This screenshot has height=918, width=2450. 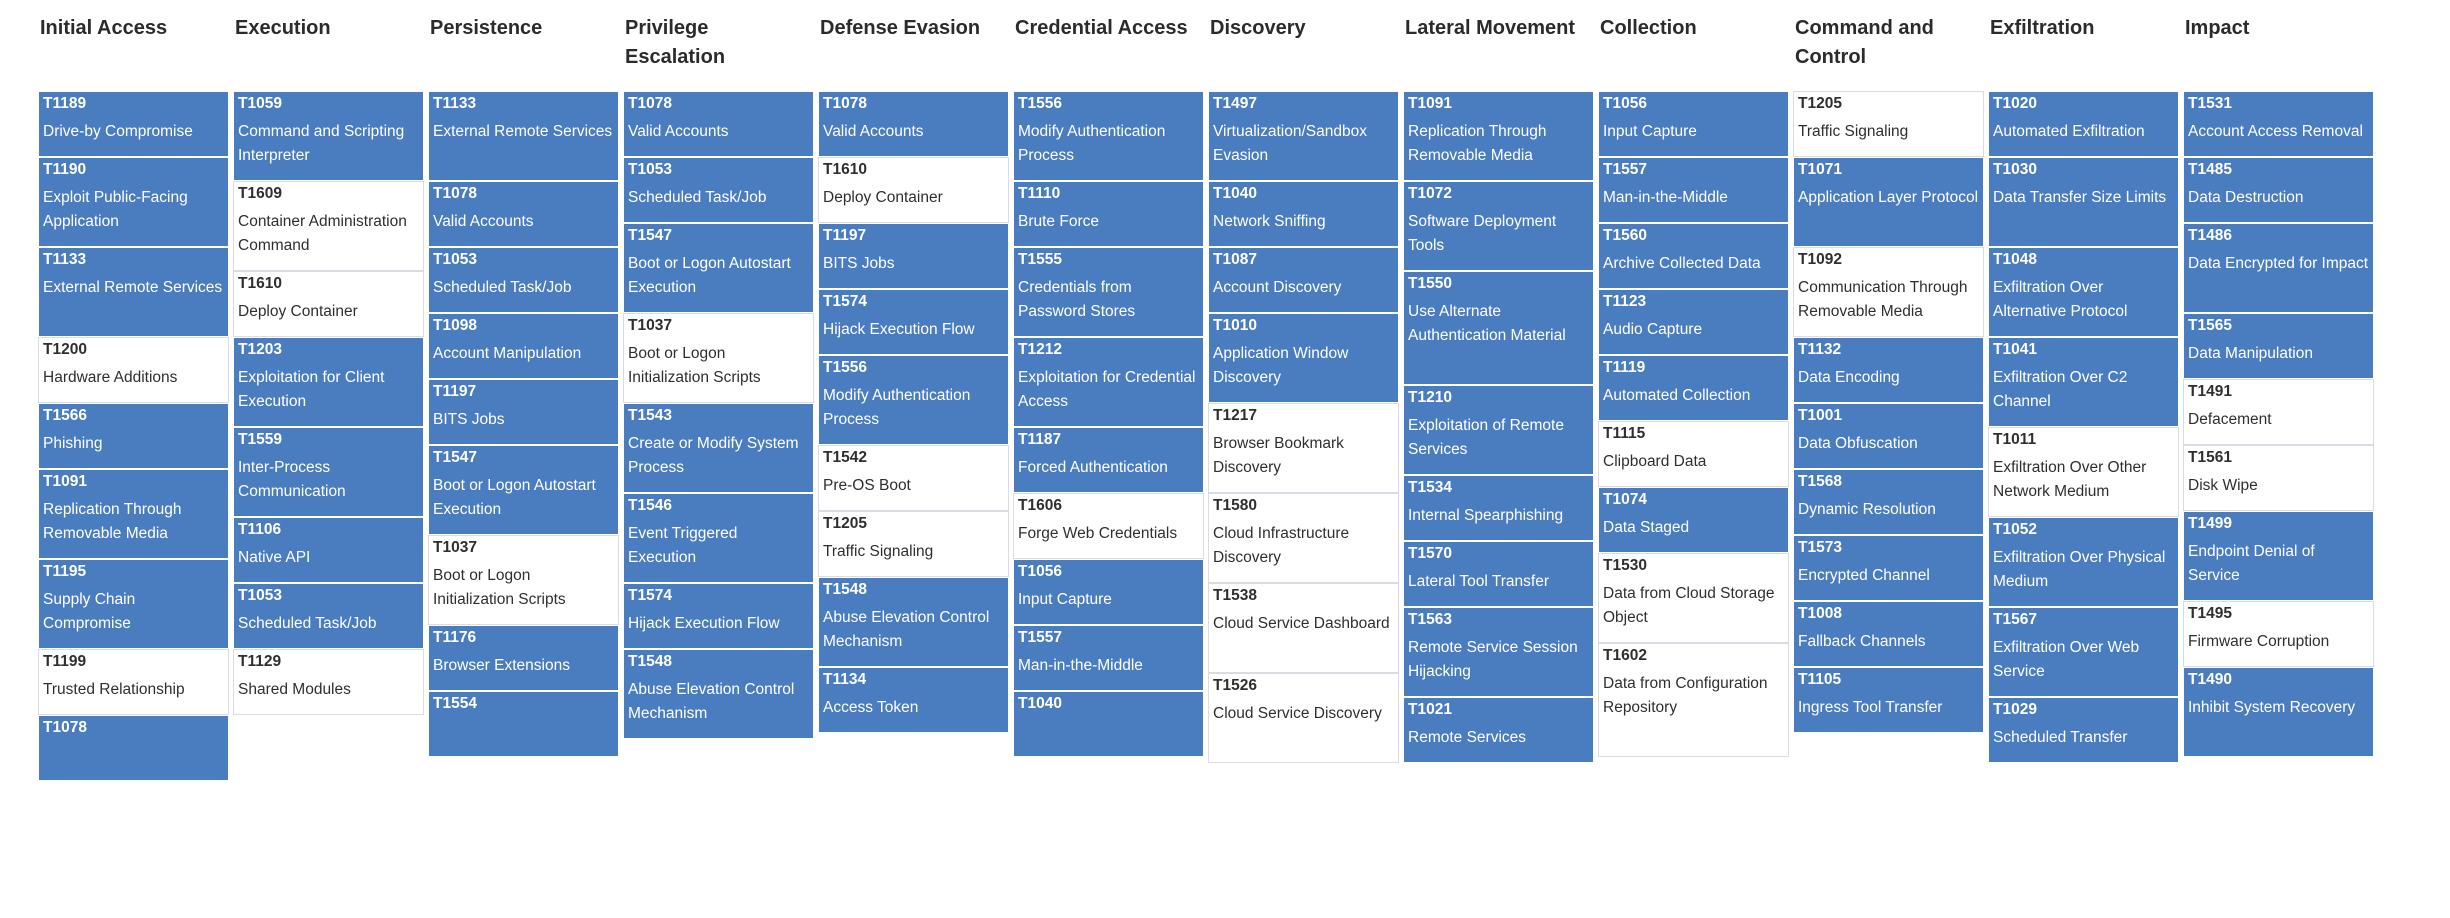 What do you see at coordinates (2083, 202) in the screenshot?
I see `technique-cell: T1030 Data Transfer Size Limits` at bounding box center [2083, 202].